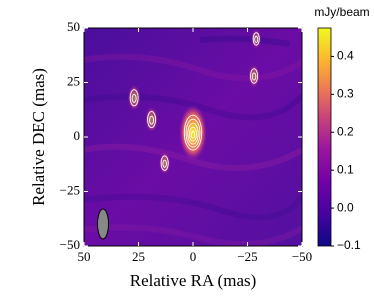  What do you see at coordinates (345, 169) in the screenshot?
I see `colorbar-tick-label: 0.1` at bounding box center [345, 169].